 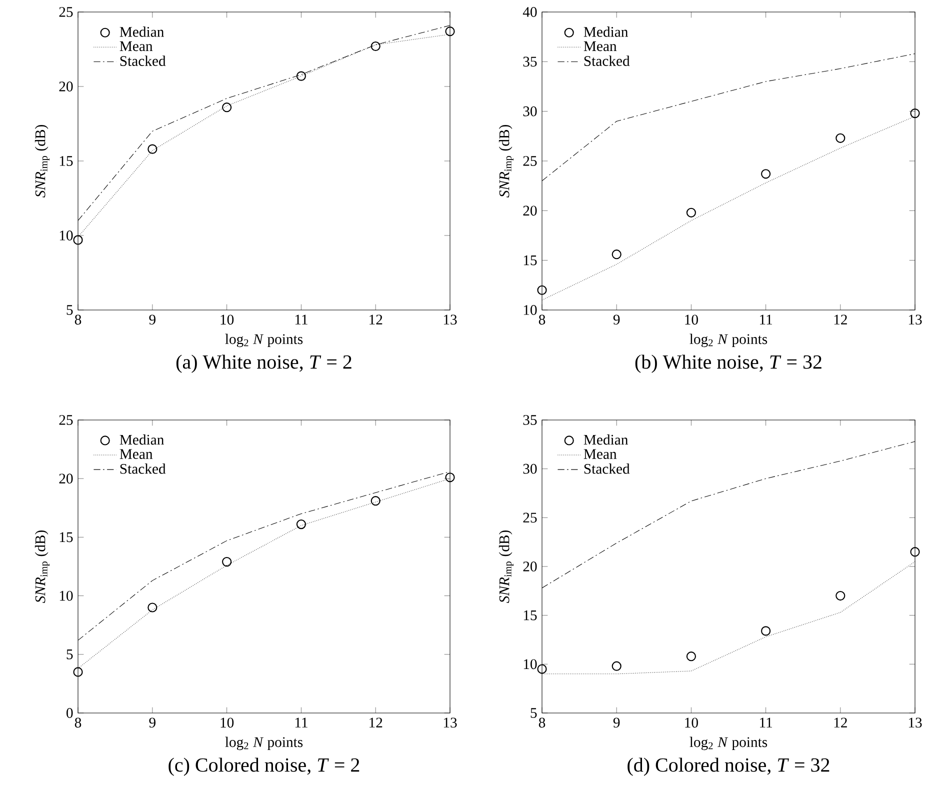 I want to click on y-tick-label: 40, so click(x=529, y=12).